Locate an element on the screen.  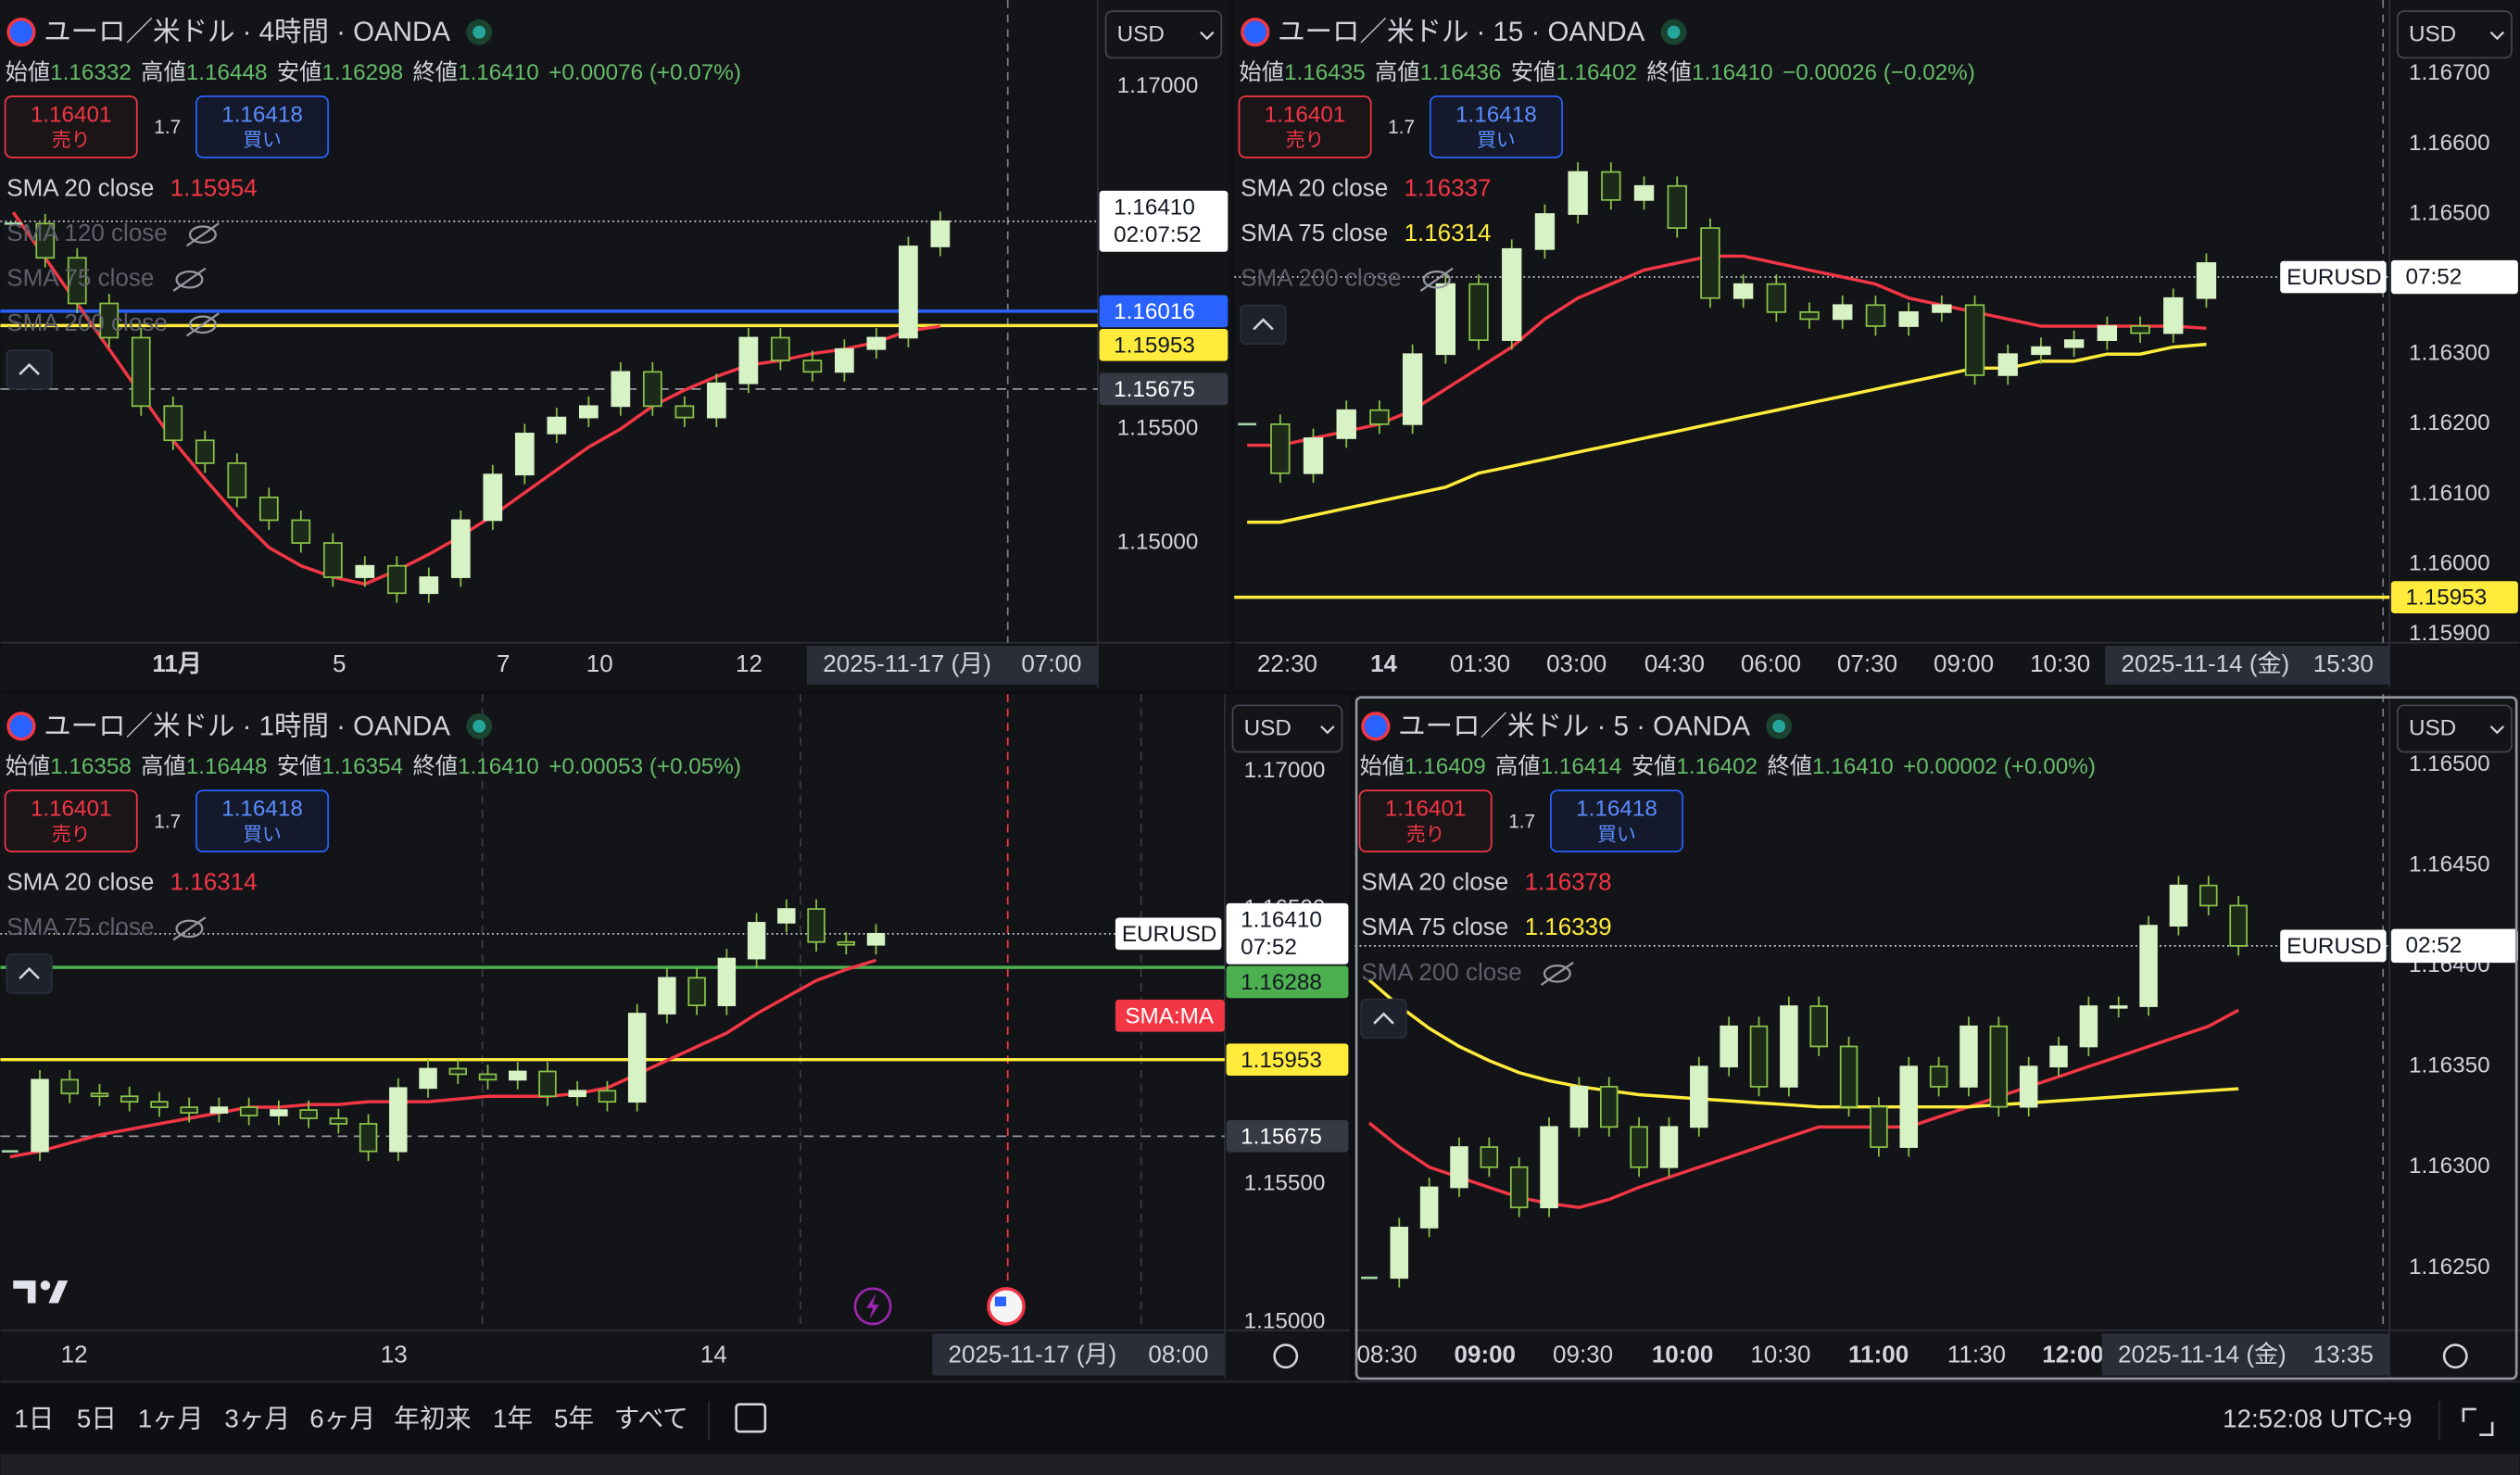
x-tick-label: 11:30 is located at coordinates (1976, 1354).